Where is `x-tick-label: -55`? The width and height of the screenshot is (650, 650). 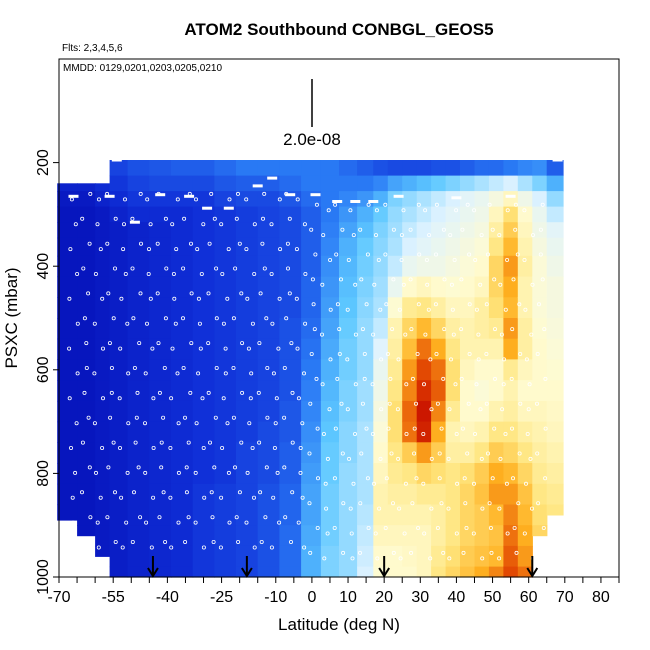
x-tick-label: -55 is located at coordinates (113, 597).